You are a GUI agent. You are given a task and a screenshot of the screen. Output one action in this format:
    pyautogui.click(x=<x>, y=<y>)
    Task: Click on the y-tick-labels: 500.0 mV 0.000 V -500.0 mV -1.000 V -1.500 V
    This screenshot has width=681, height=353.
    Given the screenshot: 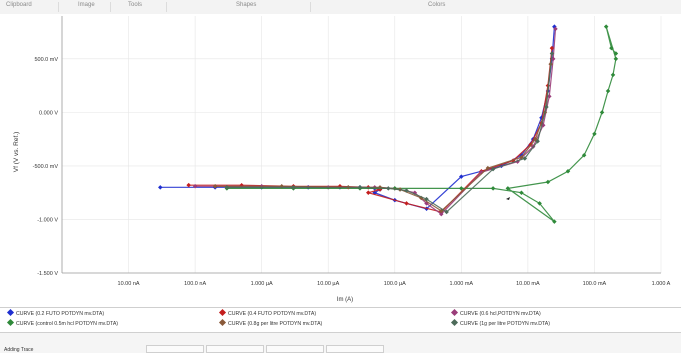 What is the action you would take?
    pyautogui.click(x=46, y=167)
    